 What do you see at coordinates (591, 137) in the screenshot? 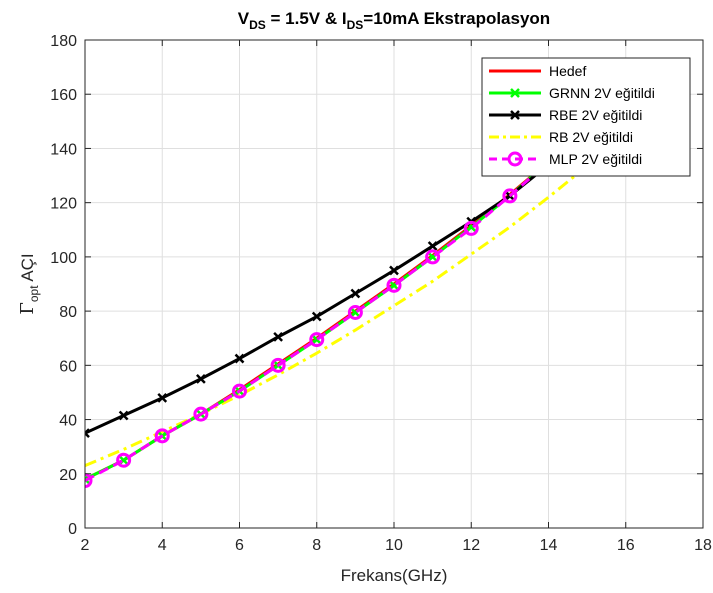
I see `legend-label: RB 2V eğitildi` at bounding box center [591, 137].